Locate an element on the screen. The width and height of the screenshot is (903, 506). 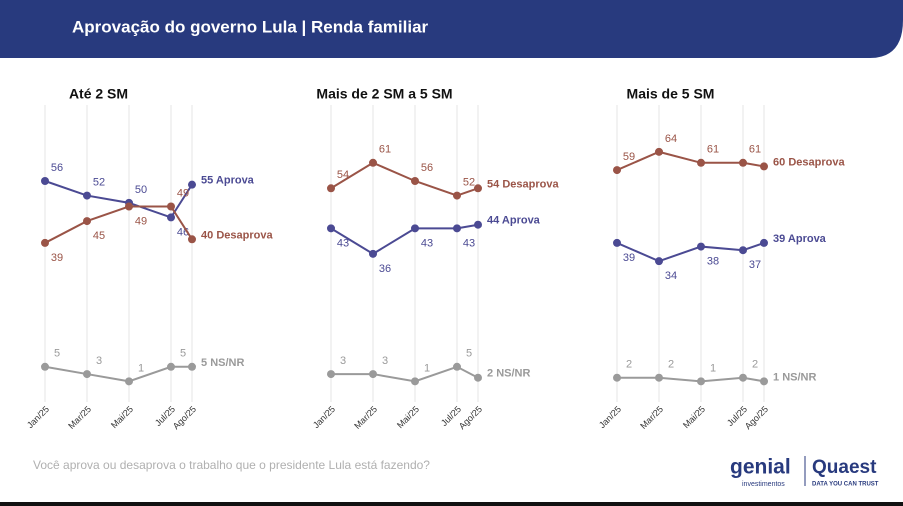
panel-title: Até 2 SM is located at coordinates (98, 94).